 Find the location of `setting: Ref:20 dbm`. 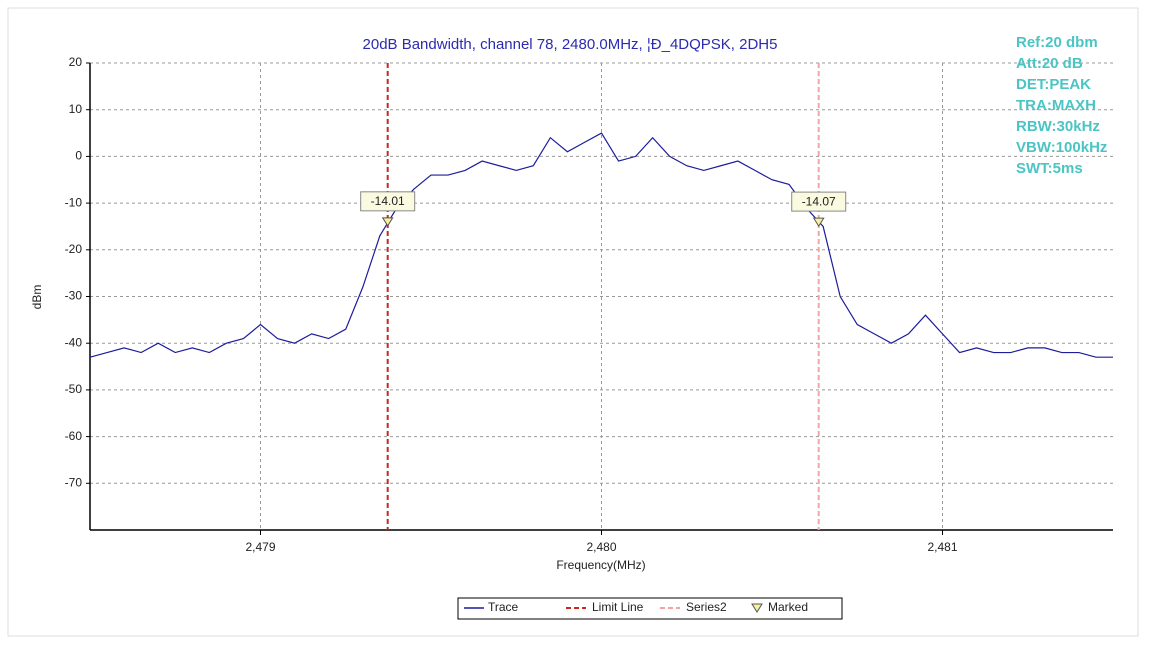

setting: Ref:20 dbm is located at coordinates (1057, 42).